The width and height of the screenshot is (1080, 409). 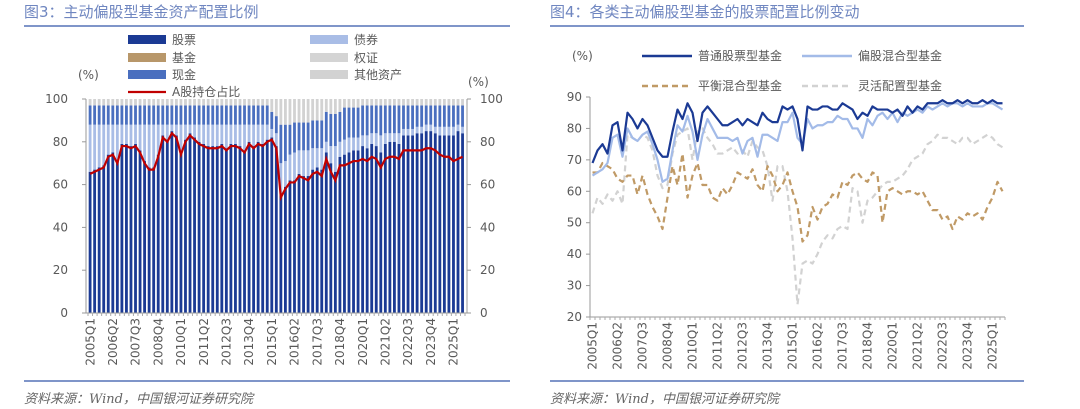 What do you see at coordinates (60, 270) in the screenshot?
I see `y-tick-label-left: 20` at bounding box center [60, 270].